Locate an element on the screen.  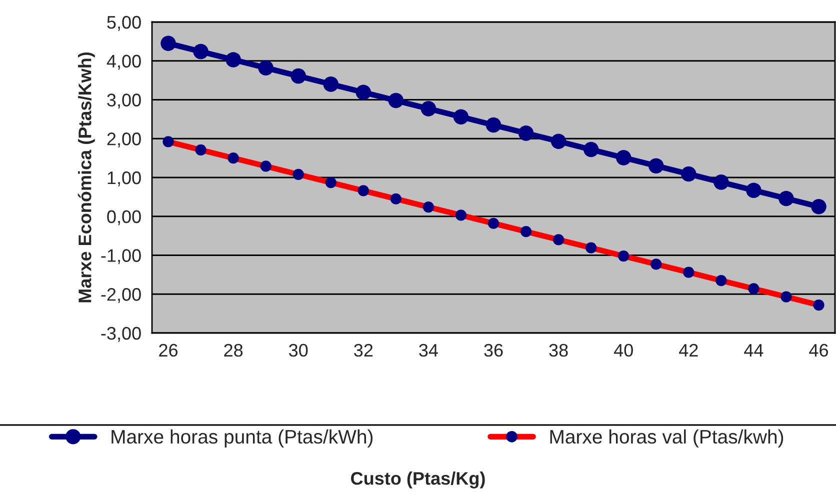
x-tick-label: 32 is located at coordinates (363, 350).